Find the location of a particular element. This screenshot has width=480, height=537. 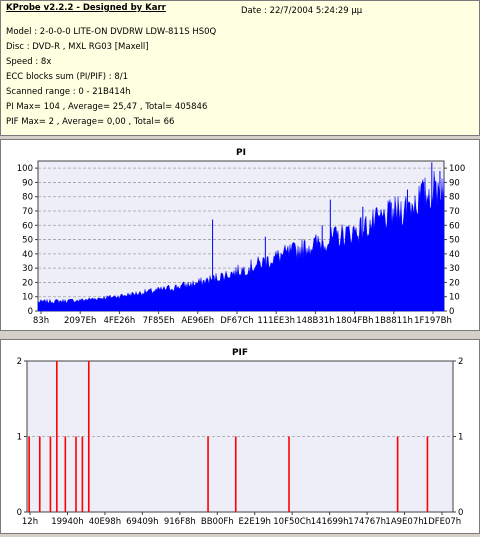

app-title: KProbe v2.2.2 - Designed by Karr is located at coordinates (86, 8).